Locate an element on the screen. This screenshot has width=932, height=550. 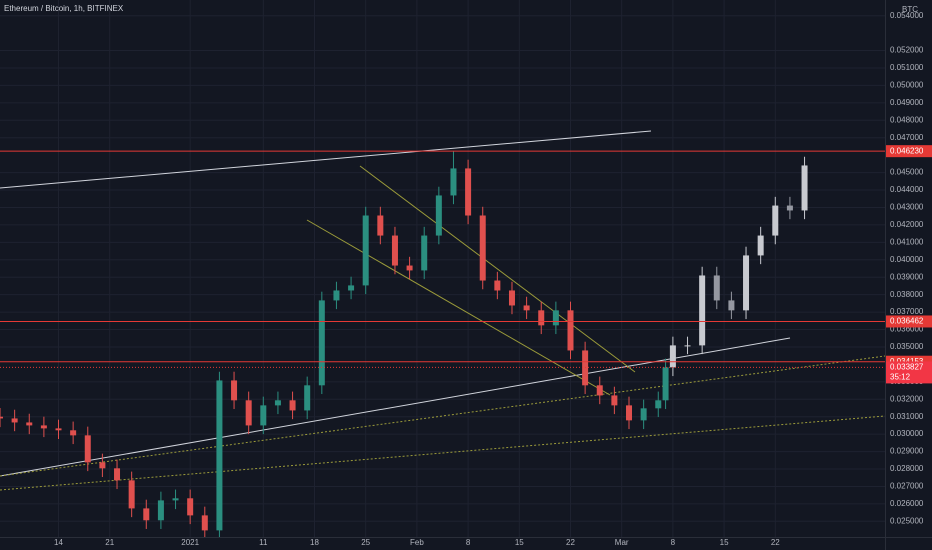
y-tick-label: 0.035000 is located at coordinates (907, 346).